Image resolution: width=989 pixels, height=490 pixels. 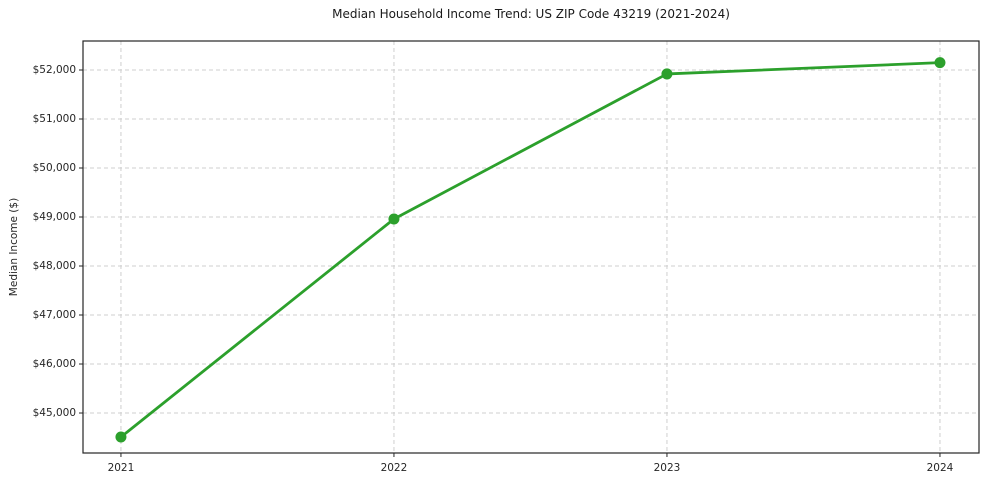 What do you see at coordinates (54, 364) in the screenshot?
I see `y-tick-label: $46,000` at bounding box center [54, 364].